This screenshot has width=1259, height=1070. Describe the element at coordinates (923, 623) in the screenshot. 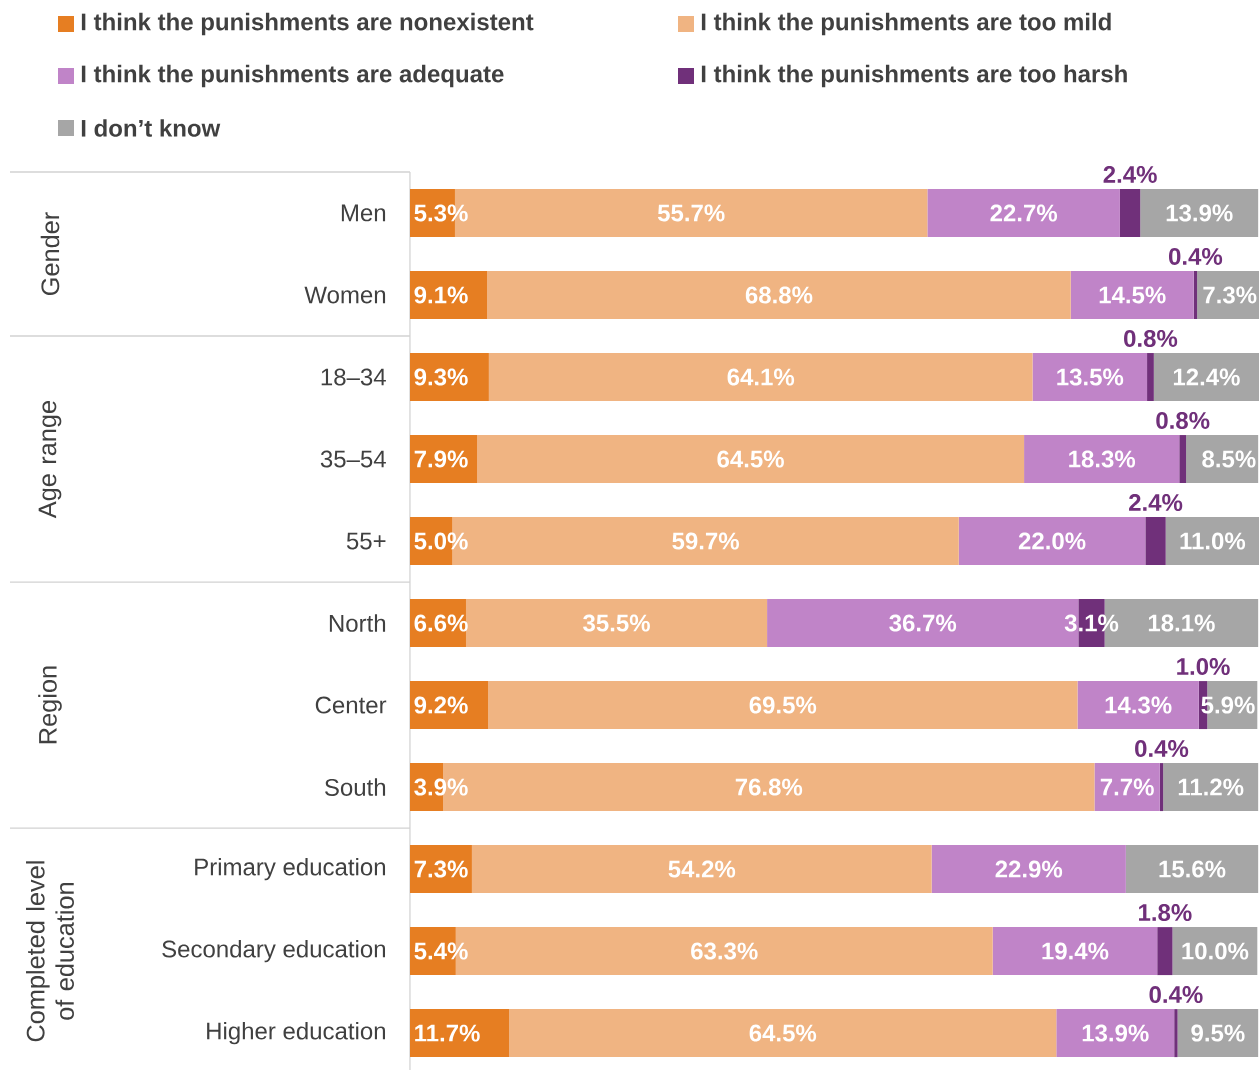

I see `data-label: 36.7%` at that location.